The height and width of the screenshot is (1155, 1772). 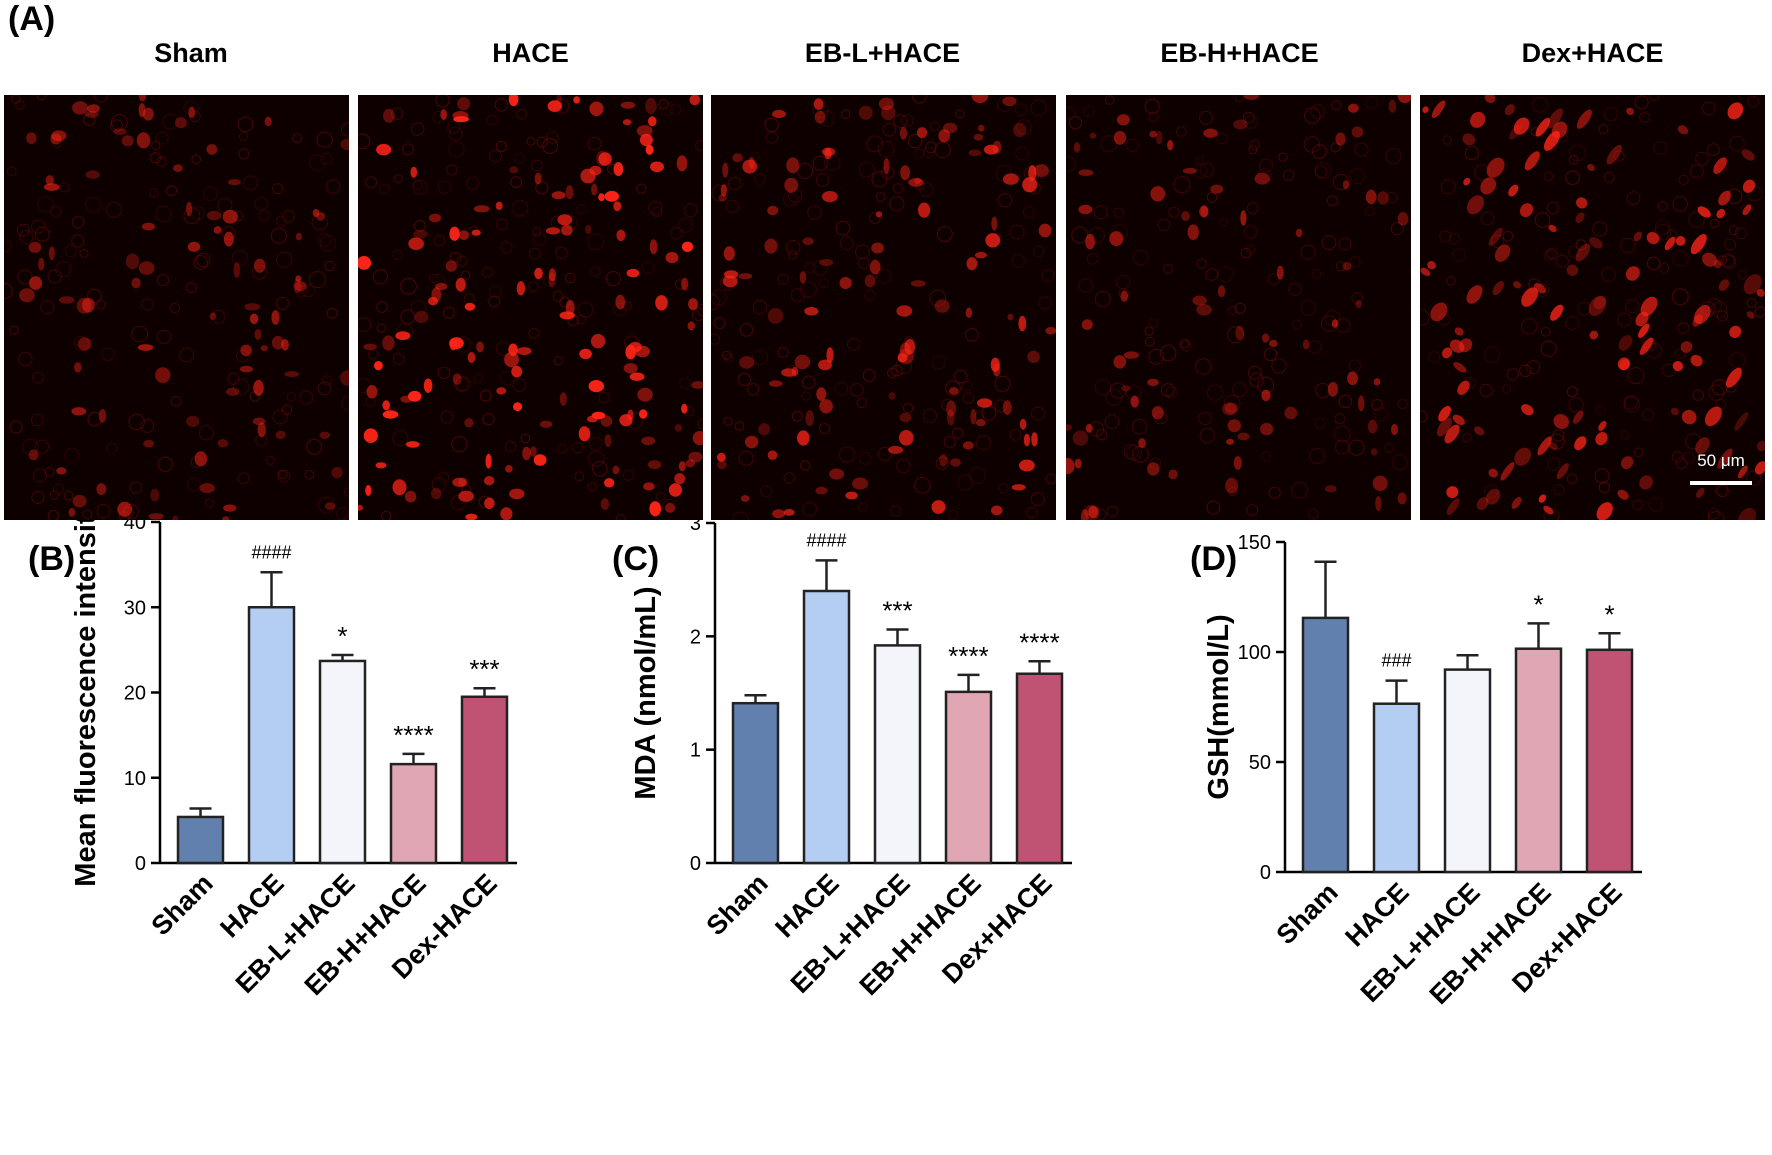 What do you see at coordinates (135, 527) in the screenshot?
I see `y-tick-label: 40` at bounding box center [135, 527].